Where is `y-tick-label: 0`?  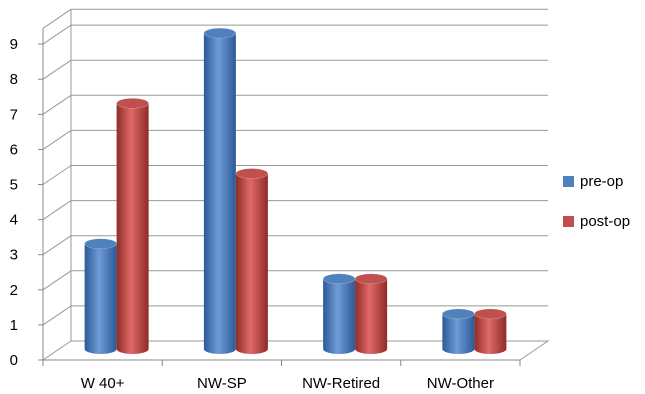
y-tick-label: 0 is located at coordinates (14, 360).